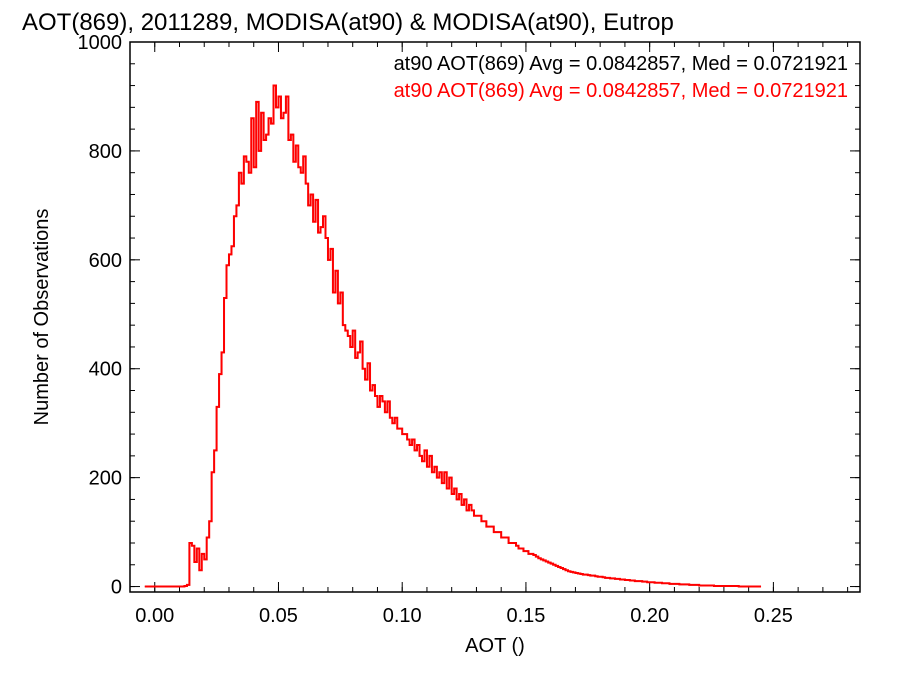 This screenshot has height=675, width=900. Describe the element at coordinates (105, 479) in the screenshot. I see `y-tick-label: 200` at that location.